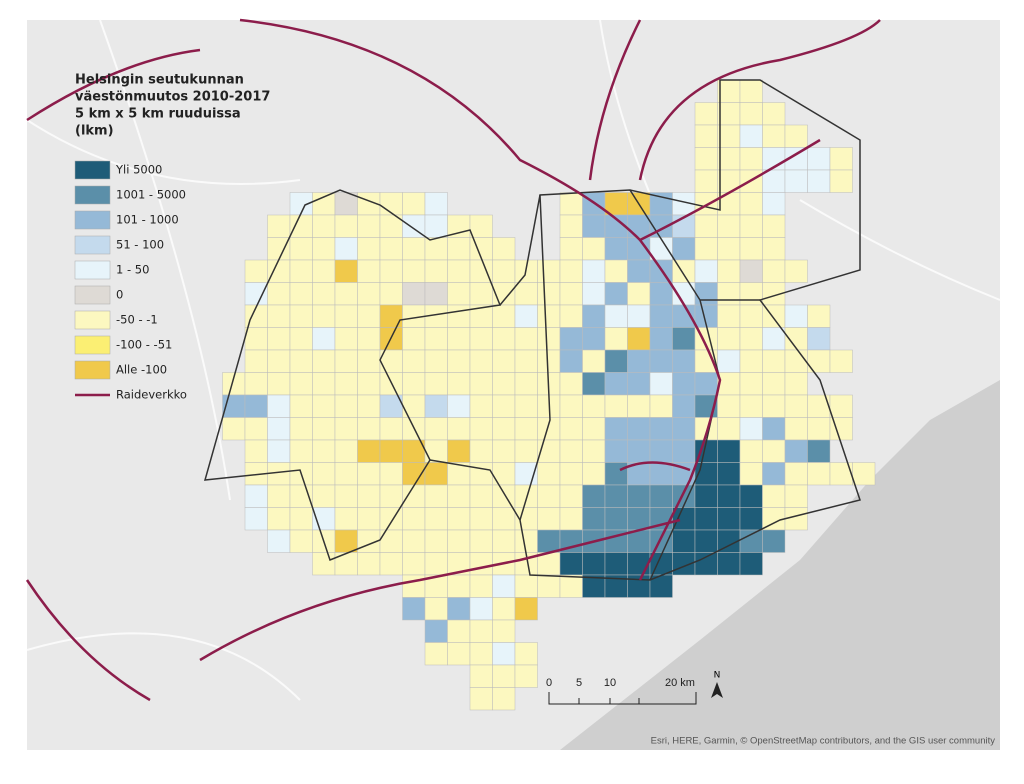  Describe the element at coordinates (138, 170) in the screenshot. I see `legend-label: Yli 5000` at that location.